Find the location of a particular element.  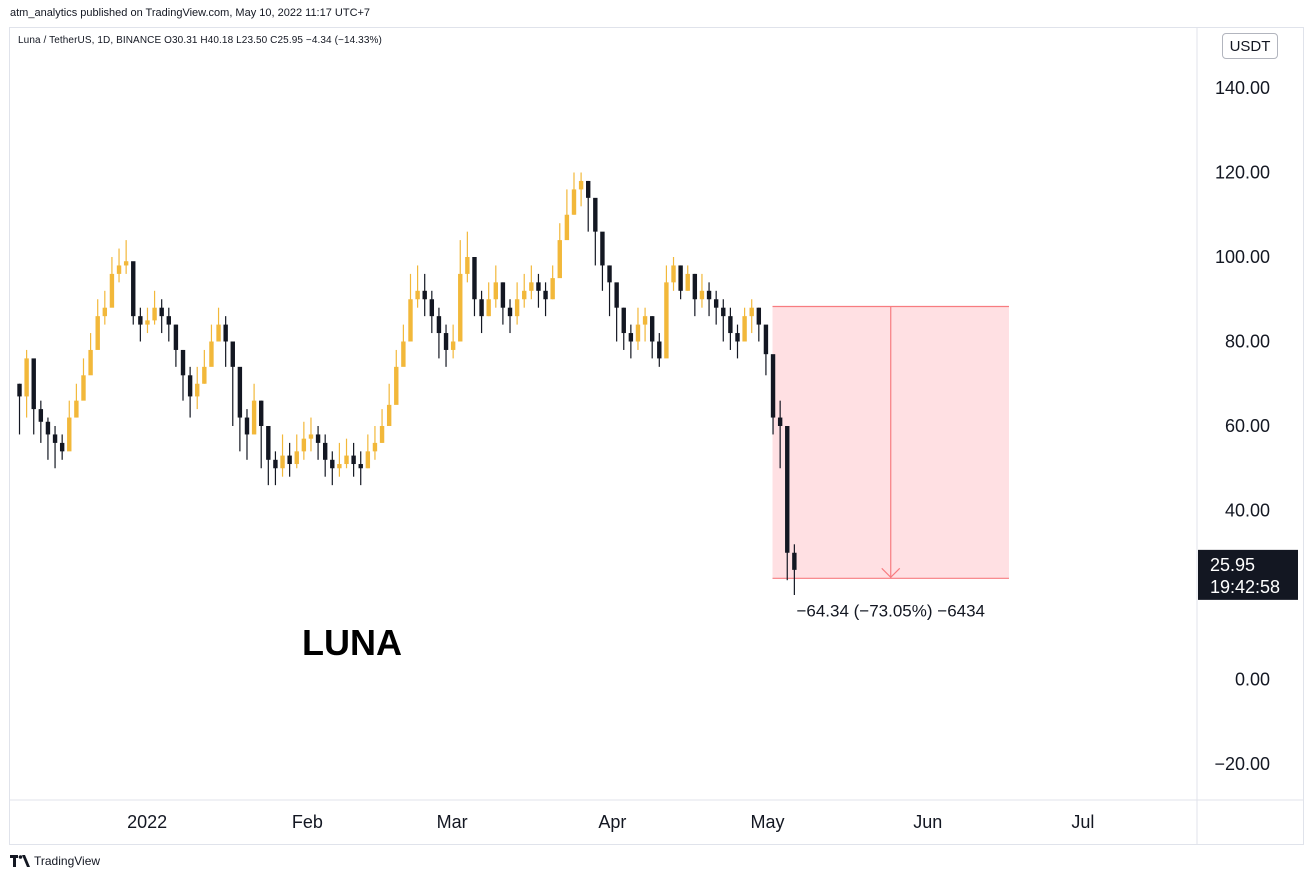

tradingview-logo-icon is located at coordinates (20, 861).